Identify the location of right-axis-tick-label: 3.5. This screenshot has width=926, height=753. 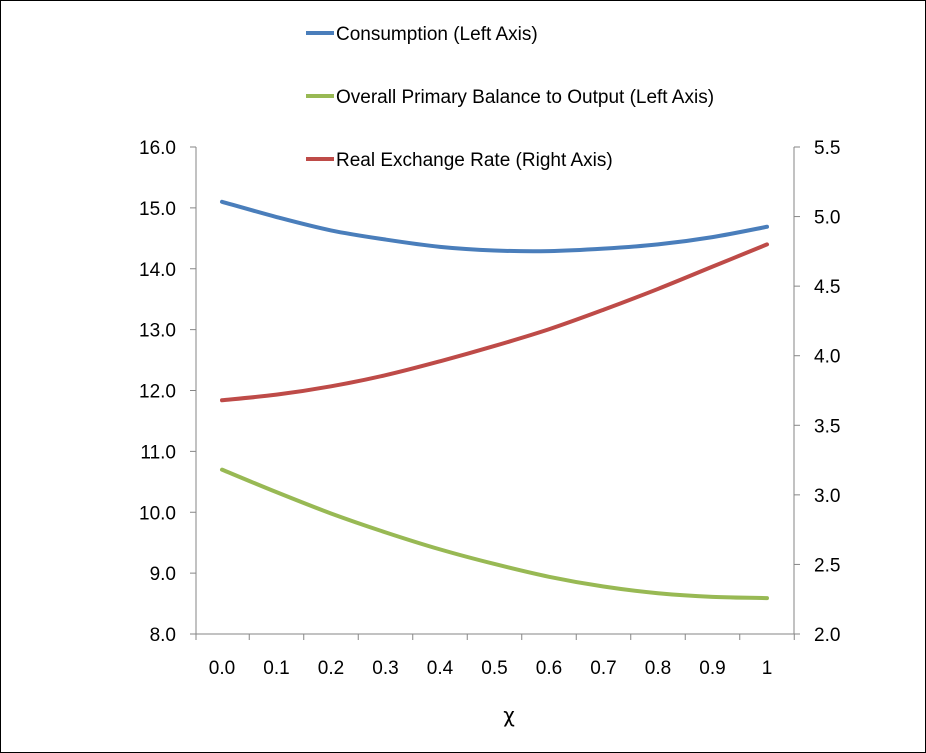
(827, 426).